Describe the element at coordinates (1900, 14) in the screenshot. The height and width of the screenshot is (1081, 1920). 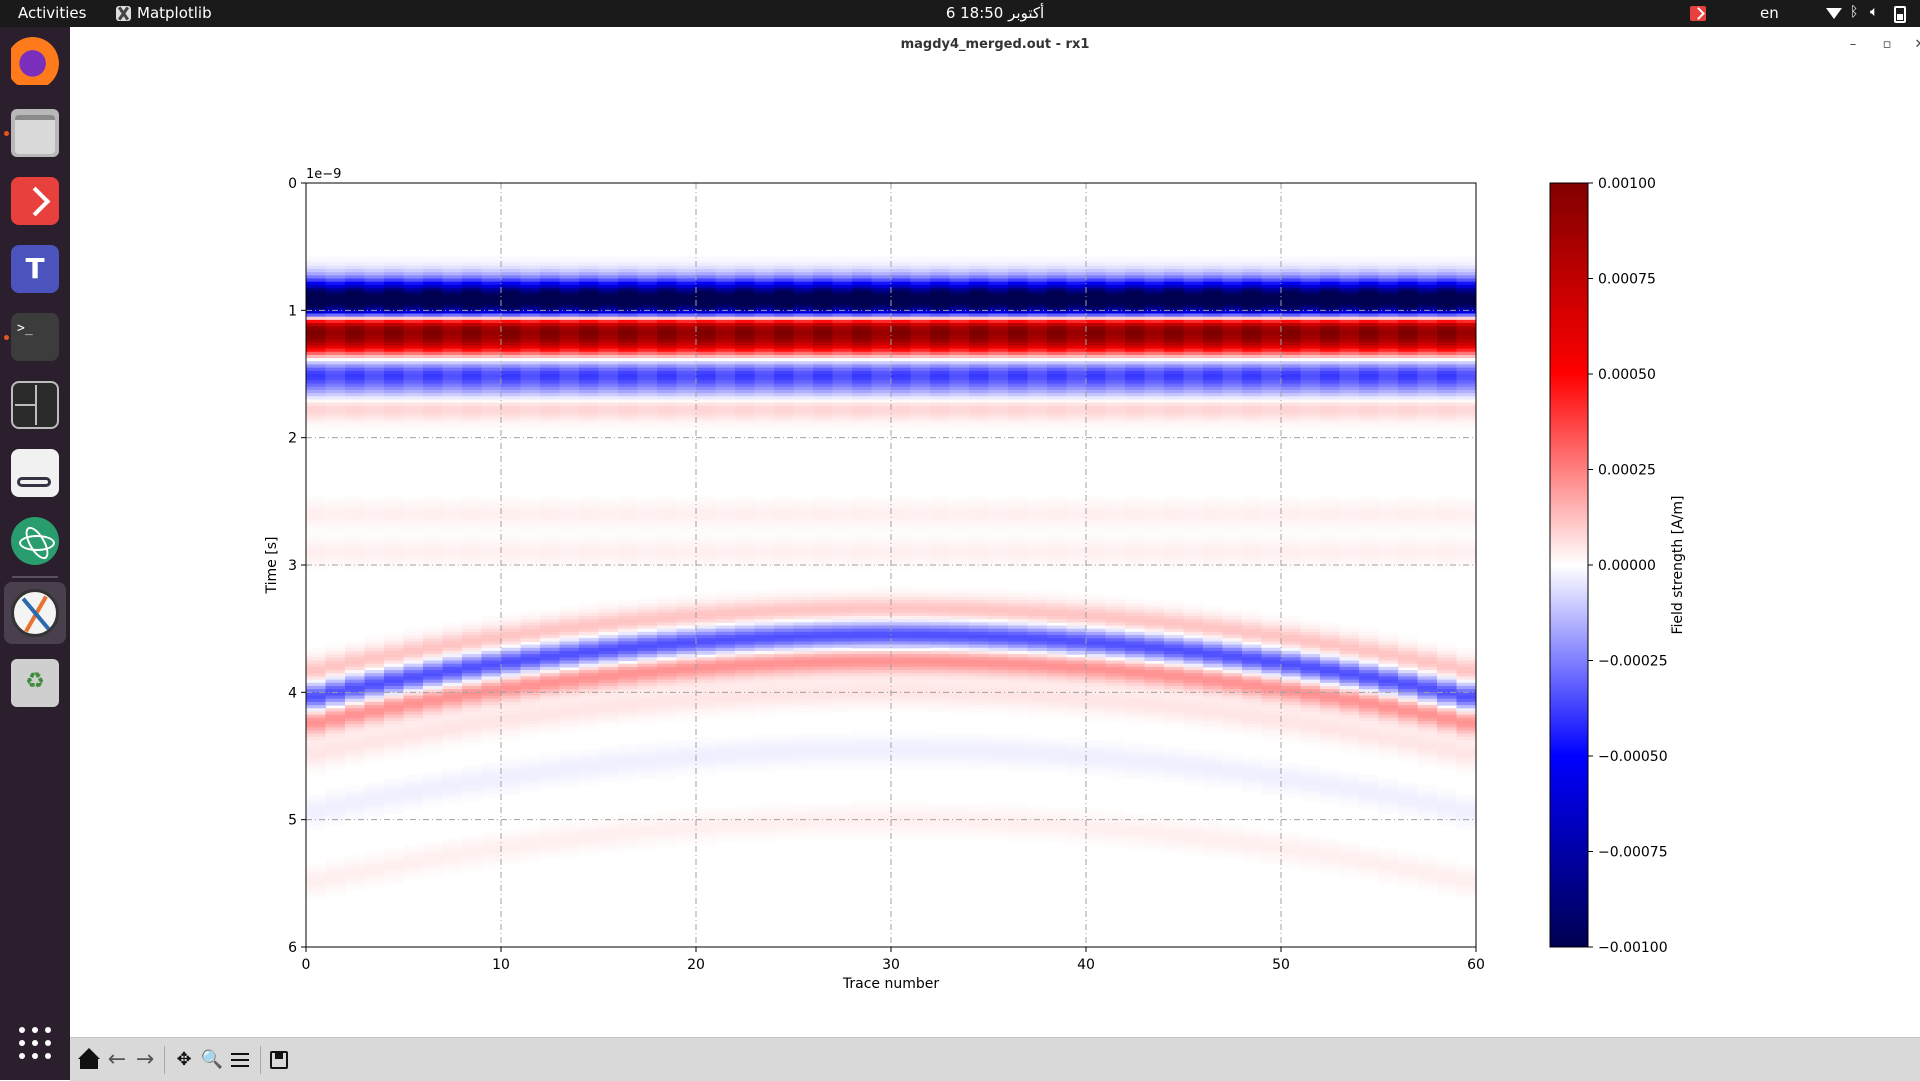
I see `battery-icon` at that location.